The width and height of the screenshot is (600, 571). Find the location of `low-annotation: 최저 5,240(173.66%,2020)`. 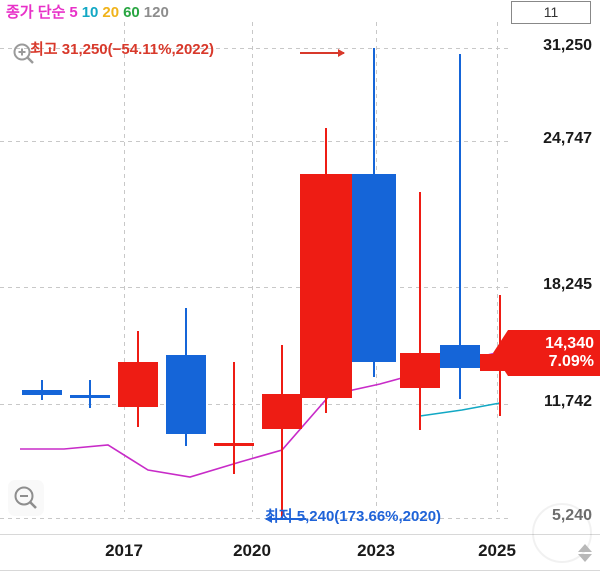

low-annotation: 최저 5,240(173.66%,2020) is located at coordinates (353, 516).